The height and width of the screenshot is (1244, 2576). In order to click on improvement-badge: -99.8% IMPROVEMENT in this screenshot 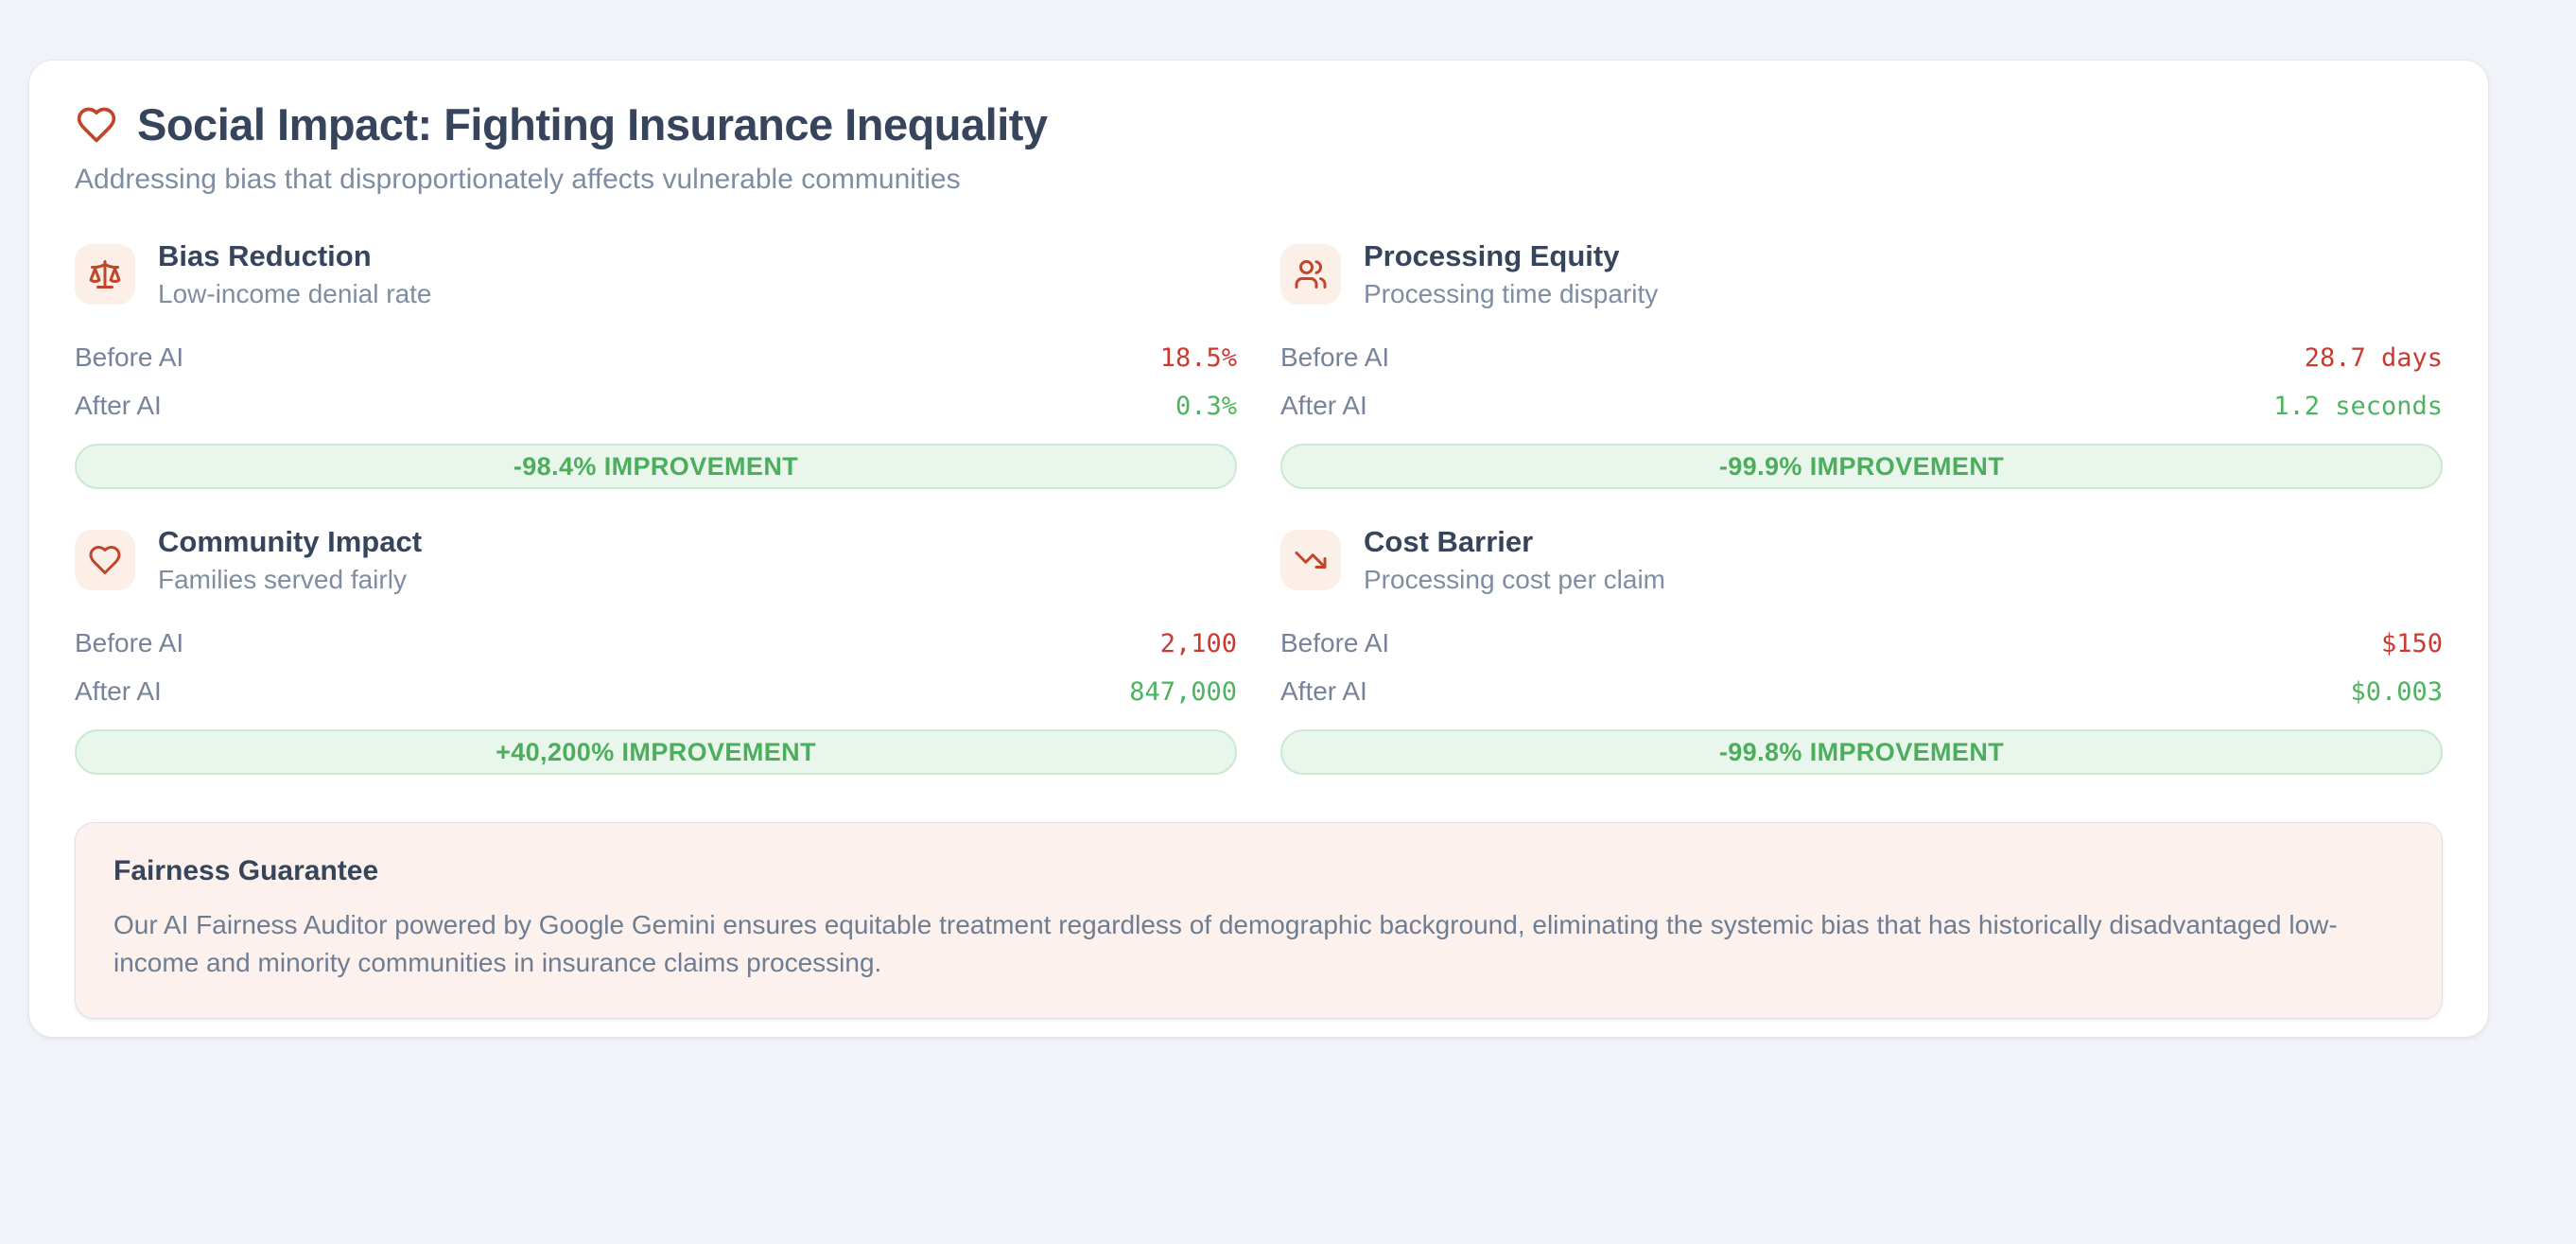, I will do `click(1861, 752)`.